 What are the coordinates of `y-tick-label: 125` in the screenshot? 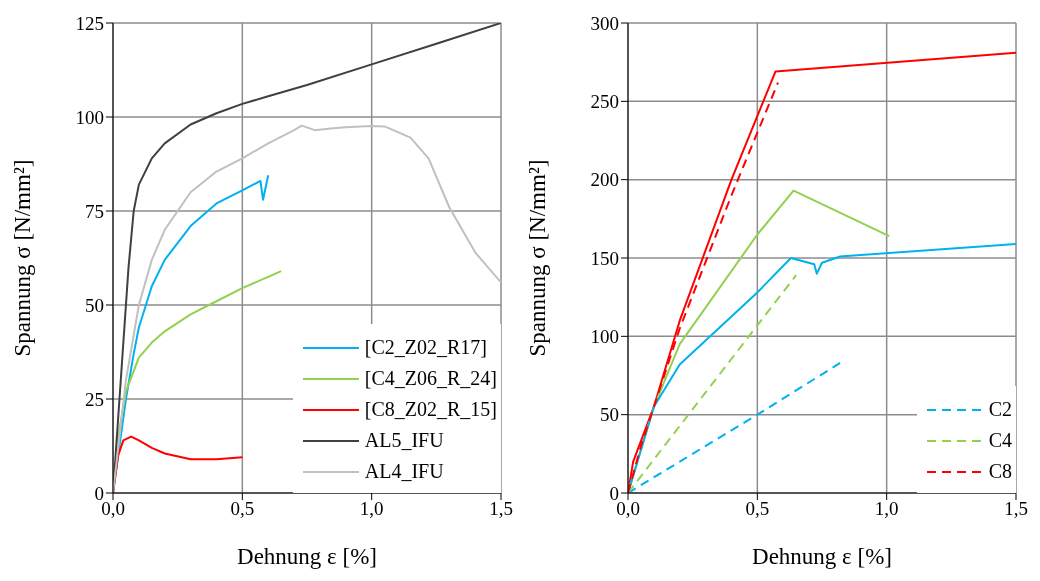 It's located at (89, 23).